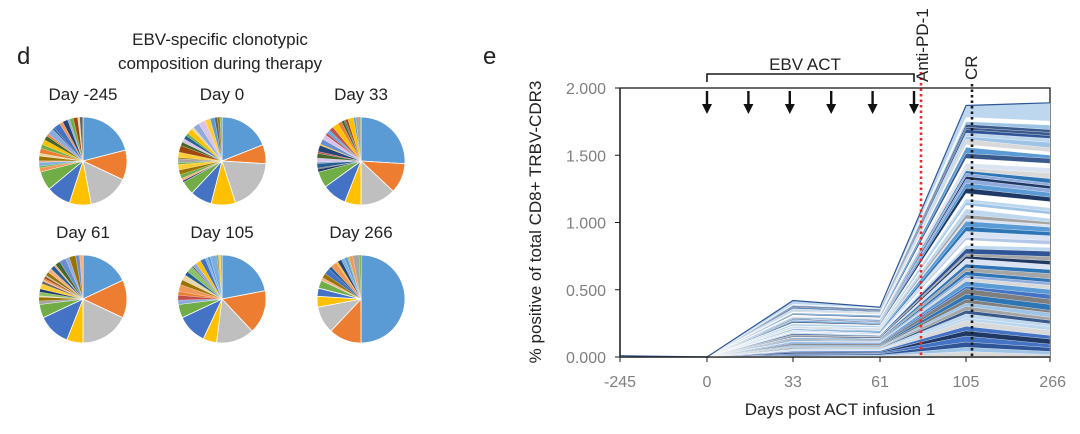  Describe the element at coordinates (840, 409) in the screenshot. I see `x-axis-label: Days post ACT infusion 1` at that location.